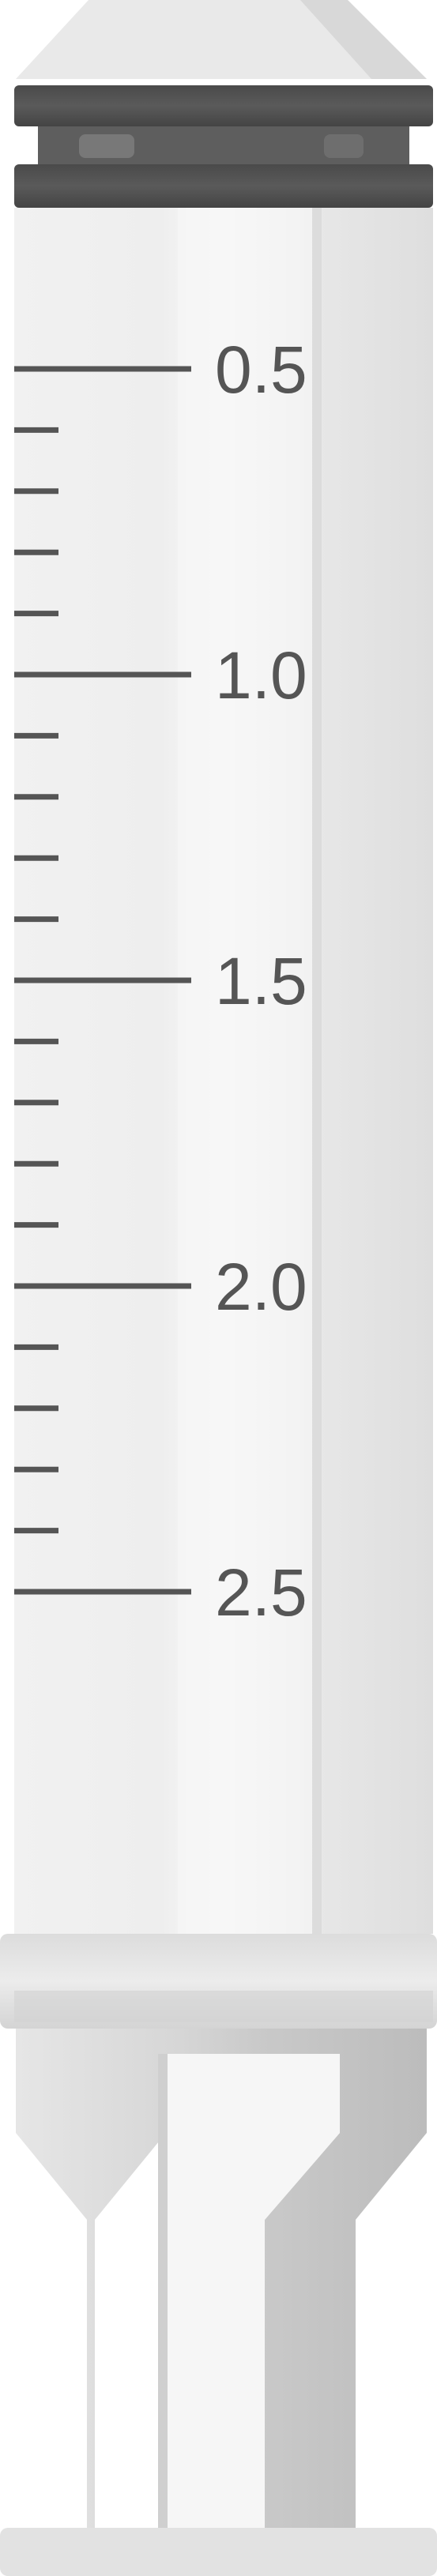 This screenshot has height=2576, width=437. Describe the element at coordinates (344, 146) in the screenshot. I see `rubber-seal-highlight-right` at that location.